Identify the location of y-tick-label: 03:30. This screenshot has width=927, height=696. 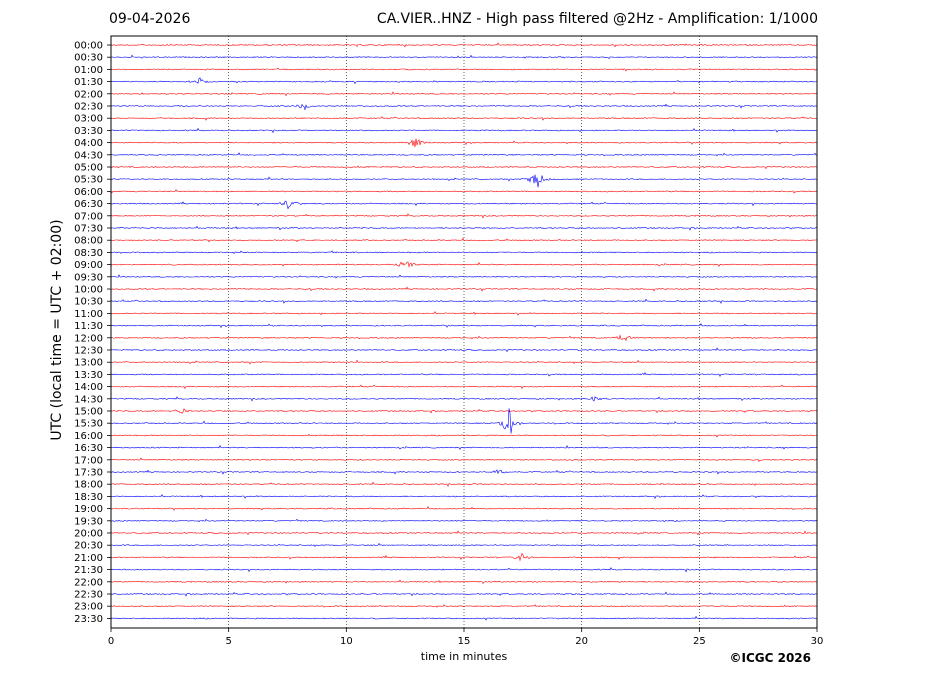
(88, 131).